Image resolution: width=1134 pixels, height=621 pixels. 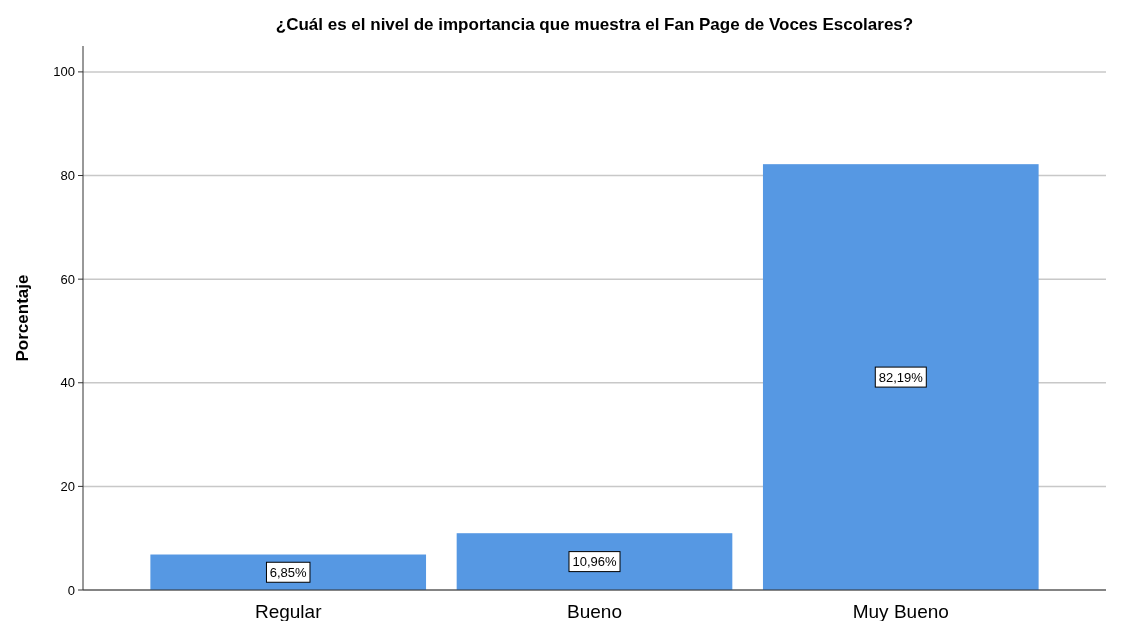 What do you see at coordinates (67, 176) in the screenshot?
I see `y-tick-label: 80` at bounding box center [67, 176].